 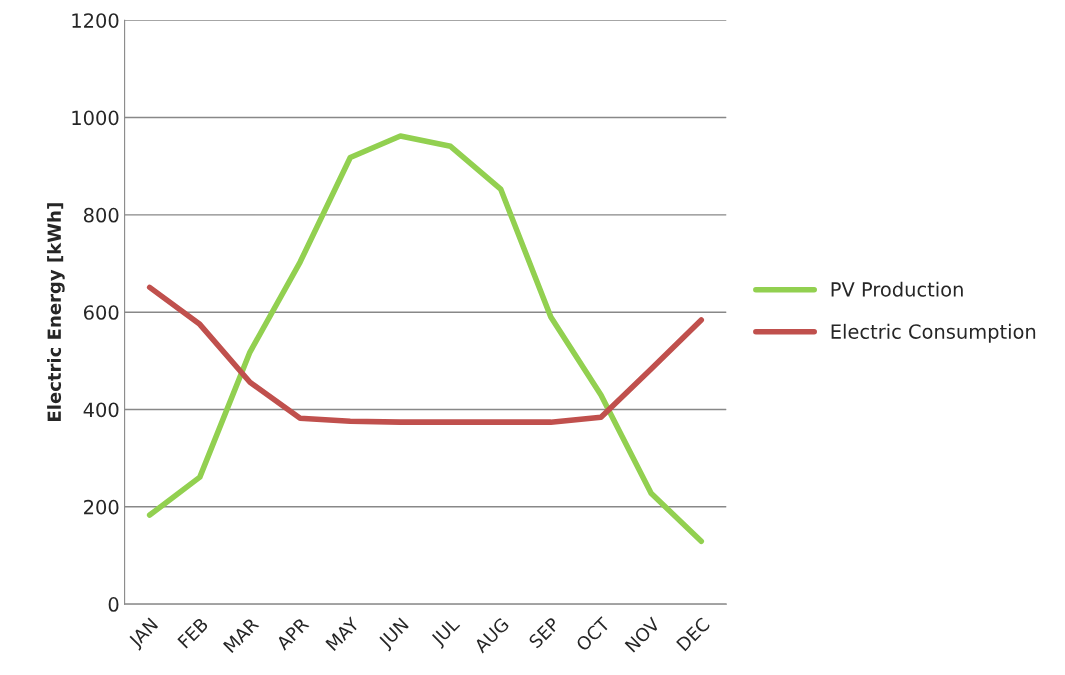 I want to click on y-tick-label: 1200, so click(x=95, y=20).